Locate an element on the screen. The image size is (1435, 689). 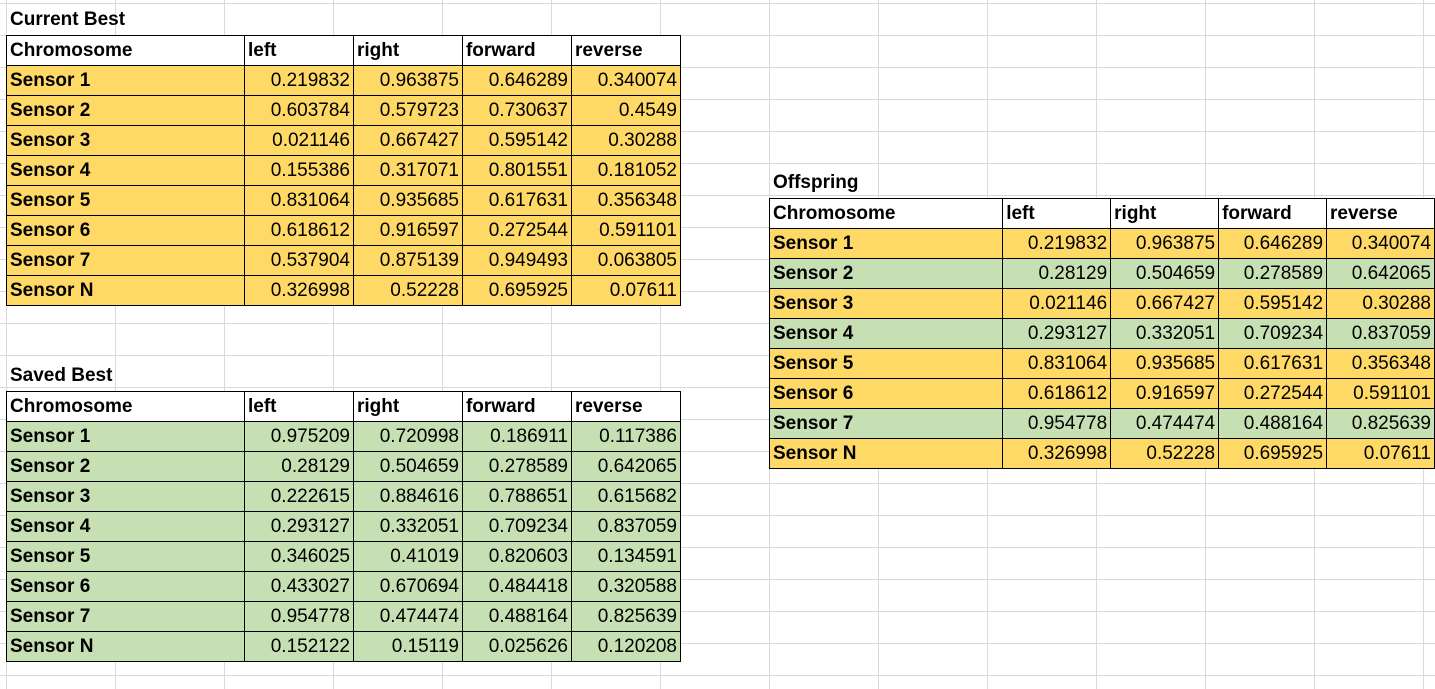
value-cell-left: 0.293127 is located at coordinates (1057, 333).